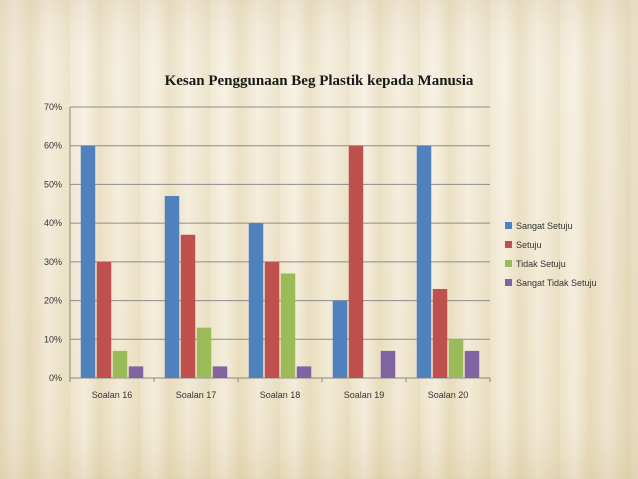 This screenshot has width=638, height=479. I want to click on legend-label: Sangat Tidak Setuju, so click(556, 282).